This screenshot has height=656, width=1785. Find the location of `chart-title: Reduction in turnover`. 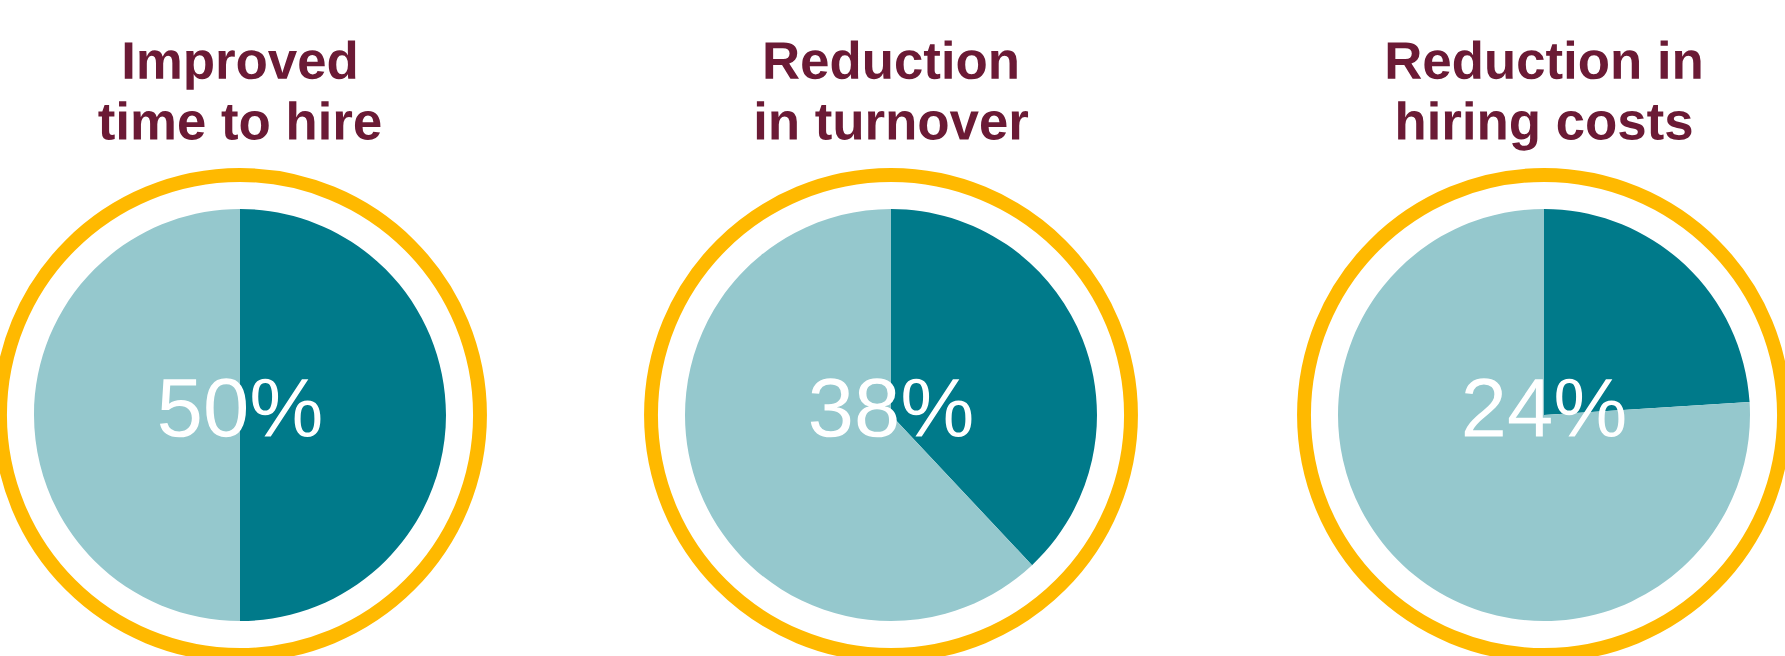

chart-title: Reduction in turnover is located at coordinates (892, 90).